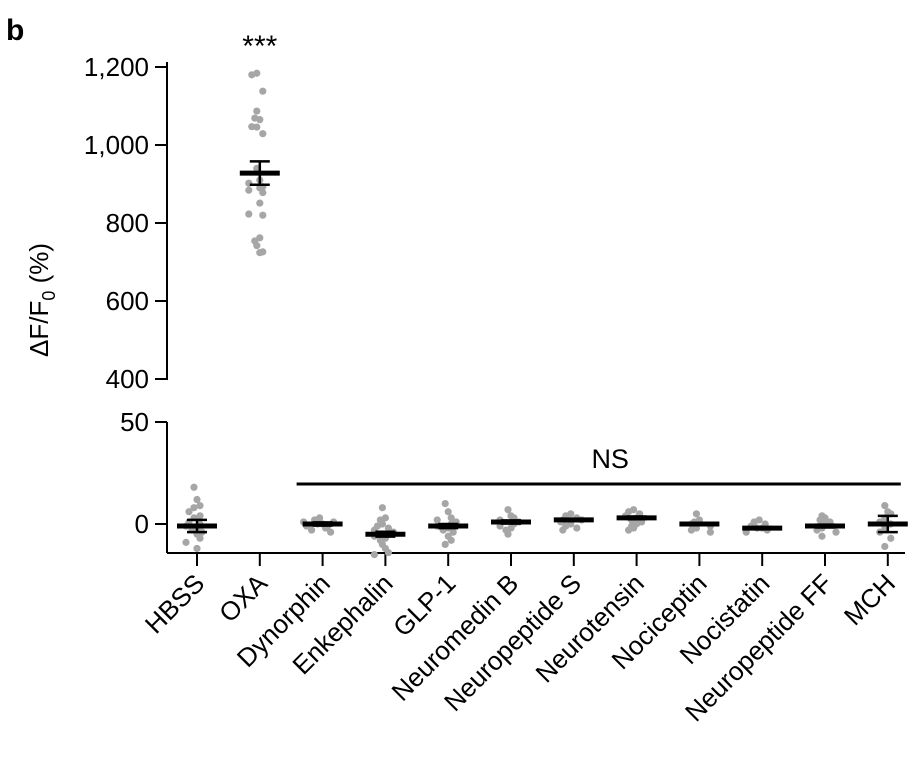 Image resolution: width=919 pixels, height=775 pixels. I want to click on ns-label: NS, so click(610, 459).